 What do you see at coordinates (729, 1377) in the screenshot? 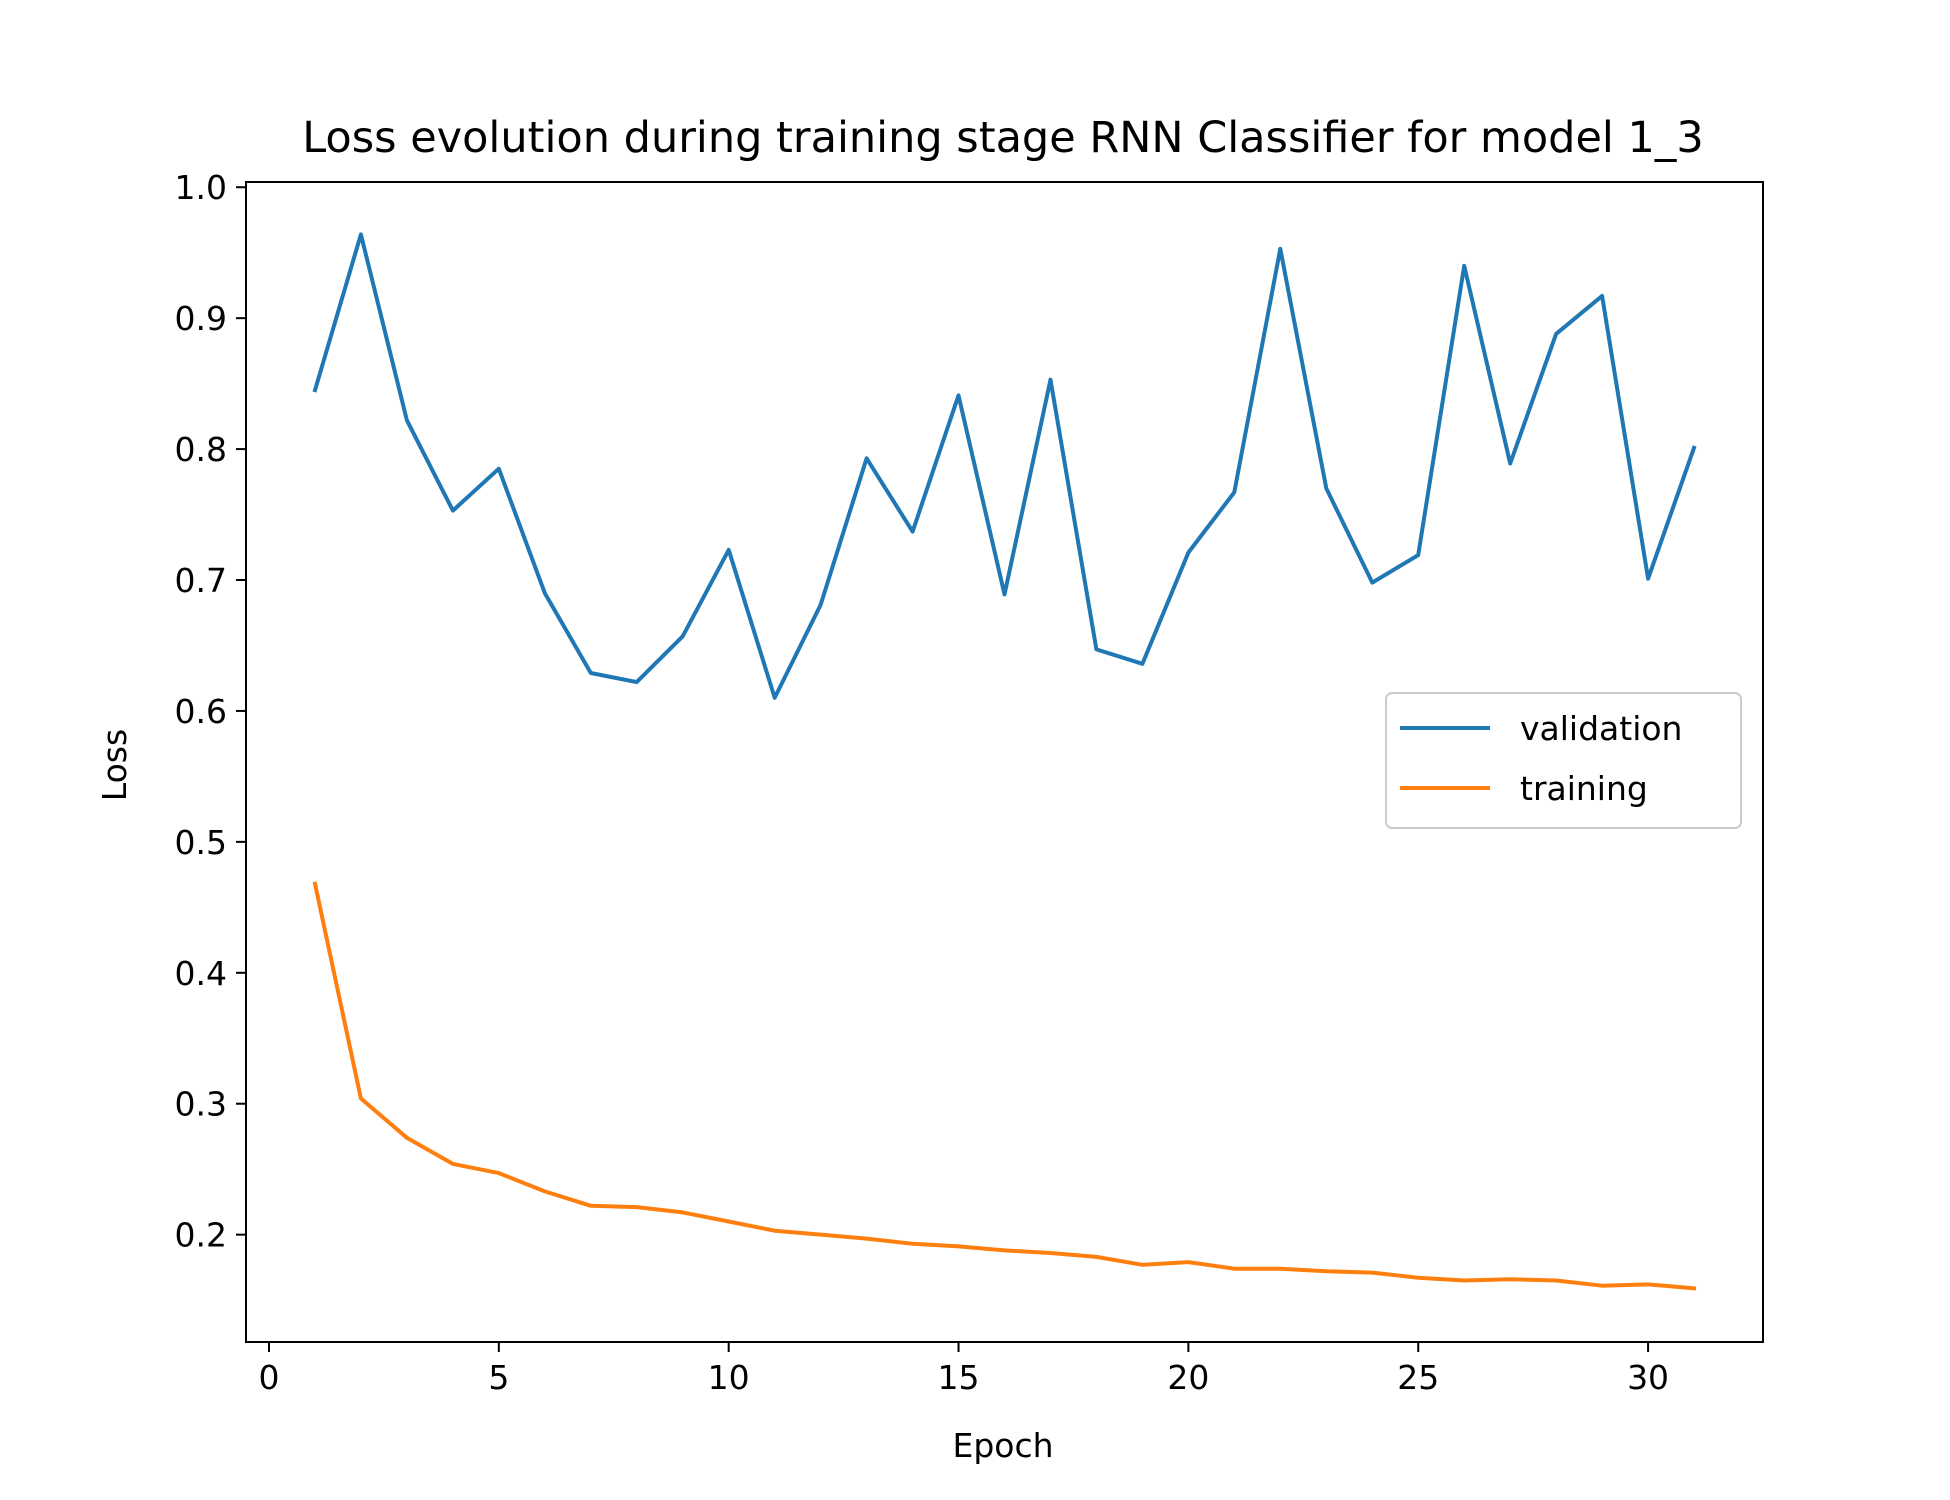
I see `x-tick-label: 10` at bounding box center [729, 1377].